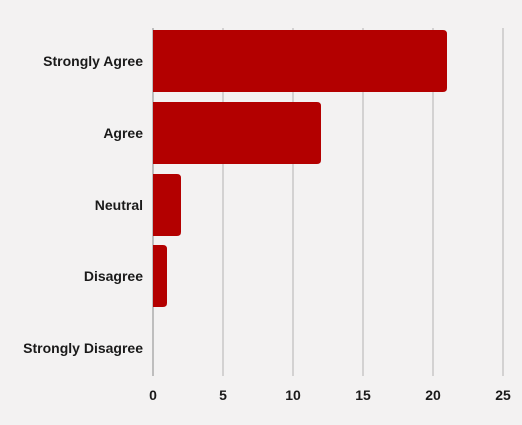  I want to click on category-label: Disagree, so click(113, 276).